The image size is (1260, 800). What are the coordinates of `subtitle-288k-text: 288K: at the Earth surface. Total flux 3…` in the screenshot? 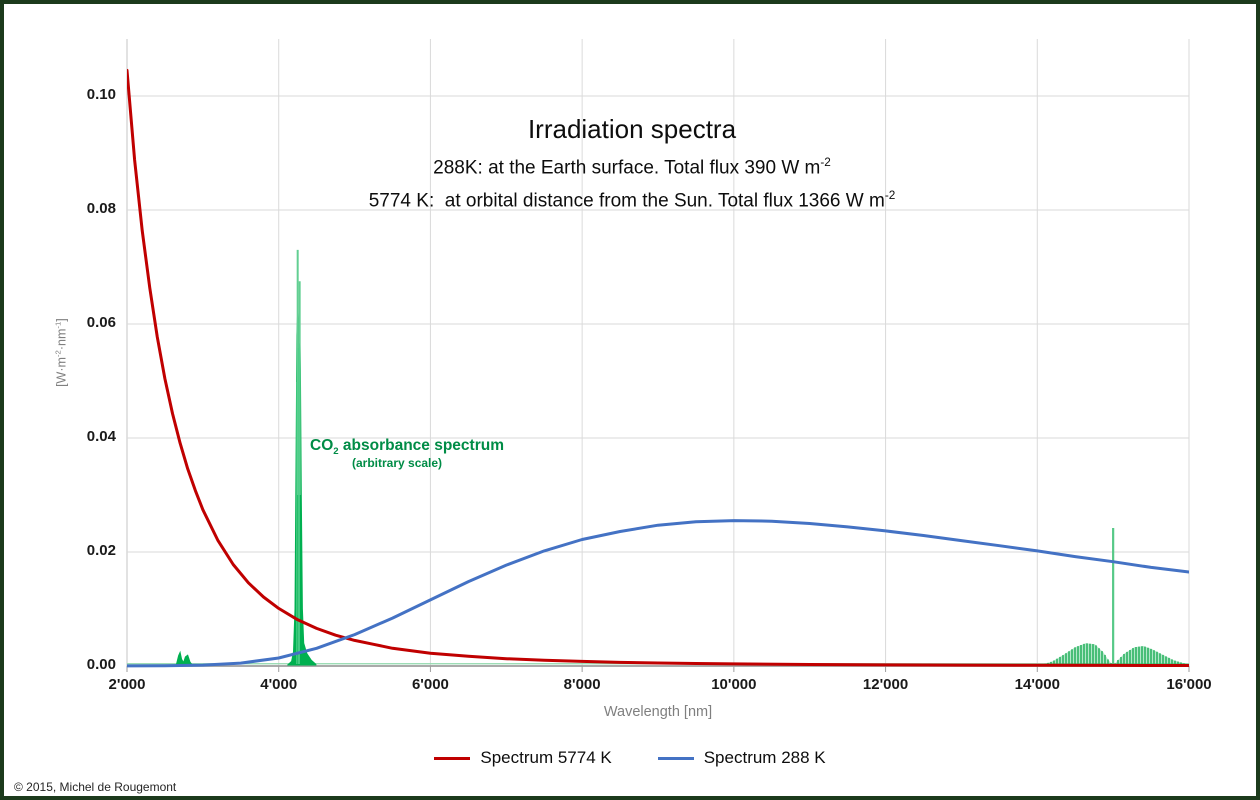 It's located at (627, 168).